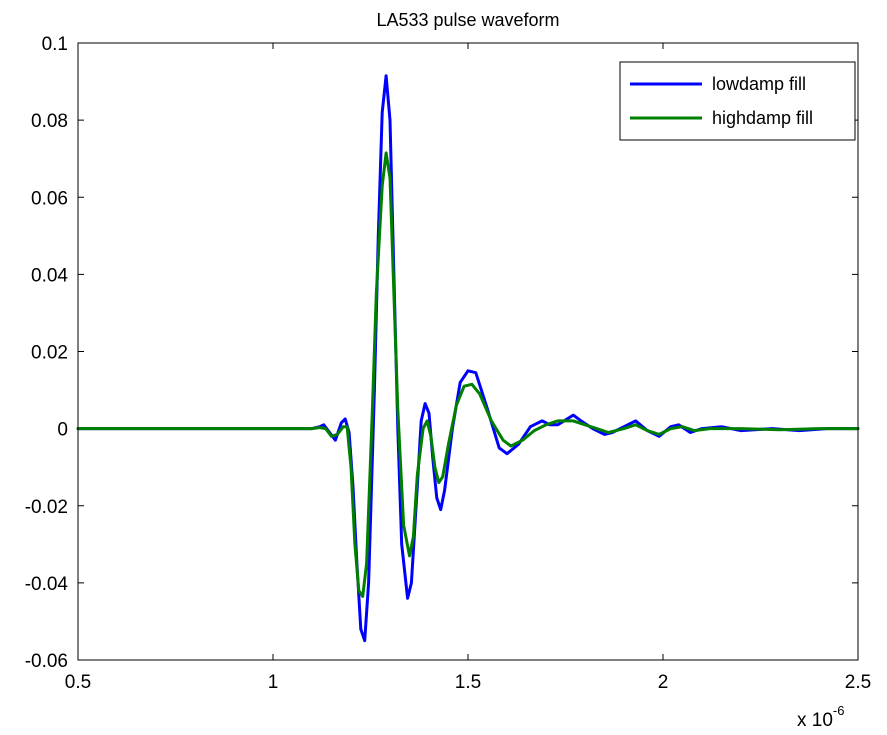  What do you see at coordinates (49, 353) in the screenshot?
I see `y-tick-label: 0.02` at bounding box center [49, 353].